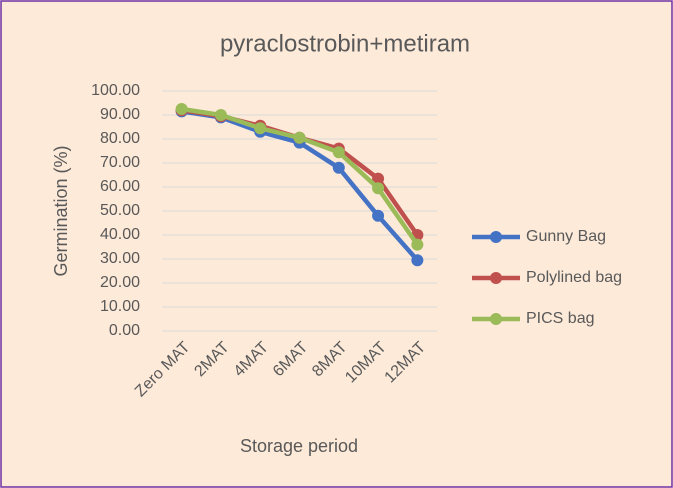 This screenshot has width=673, height=488. I want to click on y-tick-label: 70.00, so click(120, 162).